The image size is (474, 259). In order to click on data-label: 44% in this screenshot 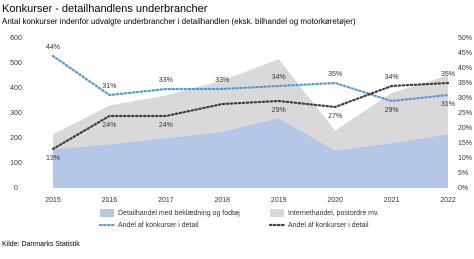, I will do `click(53, 47)`.